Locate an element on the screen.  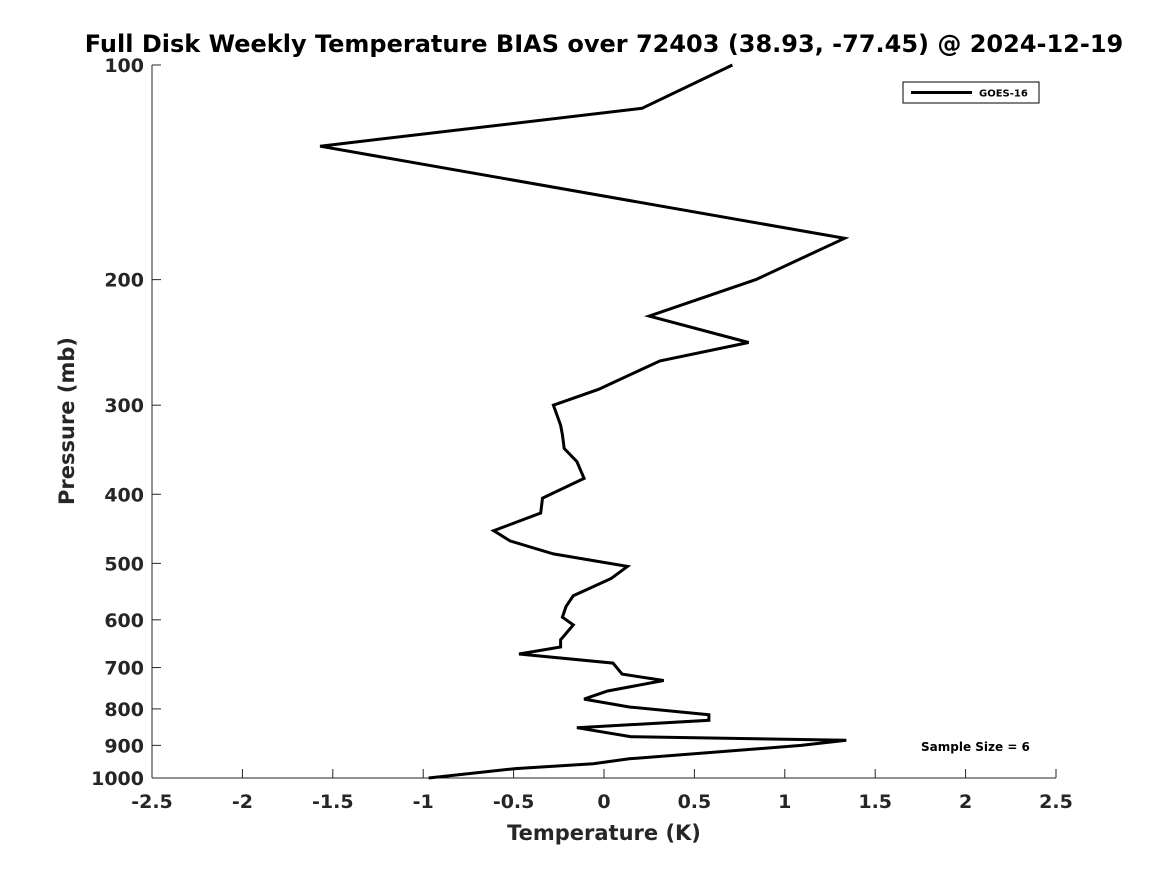
y-tick-label: 200 is located at coordinates (124, 281).